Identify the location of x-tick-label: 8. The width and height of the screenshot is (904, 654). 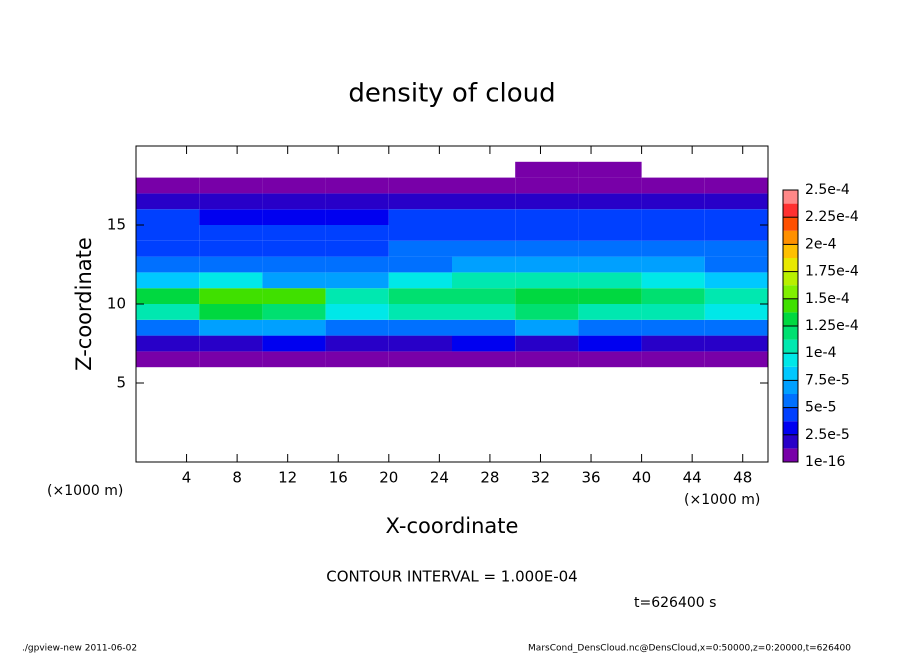
(237, 478).